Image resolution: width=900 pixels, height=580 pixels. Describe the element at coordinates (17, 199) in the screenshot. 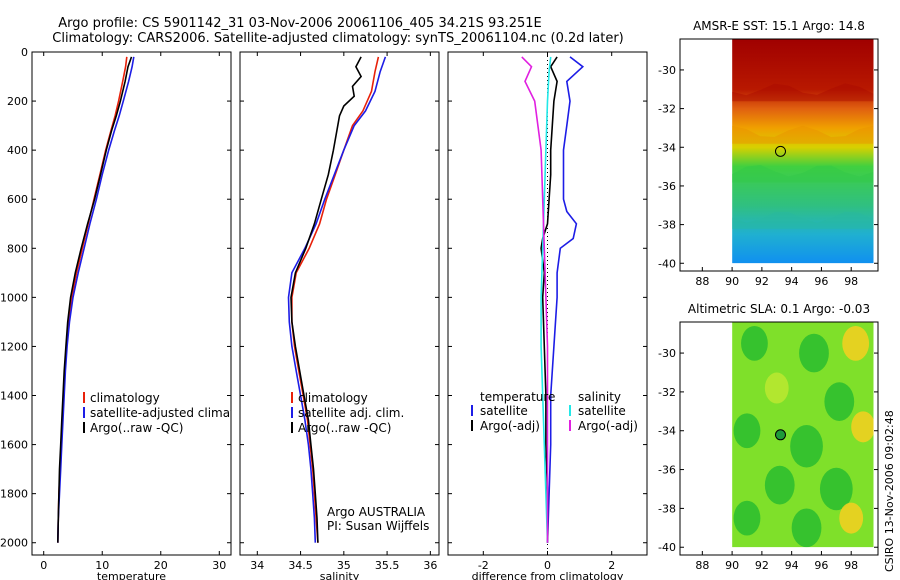

I see `y-tick-label: 600` at that location.